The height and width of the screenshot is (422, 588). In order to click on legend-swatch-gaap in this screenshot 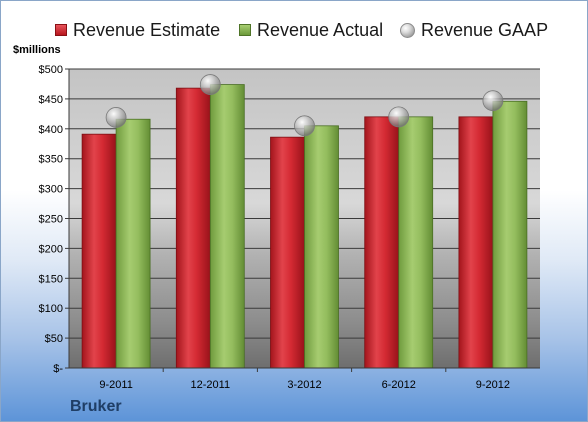, I will do `click(407, 30)`.